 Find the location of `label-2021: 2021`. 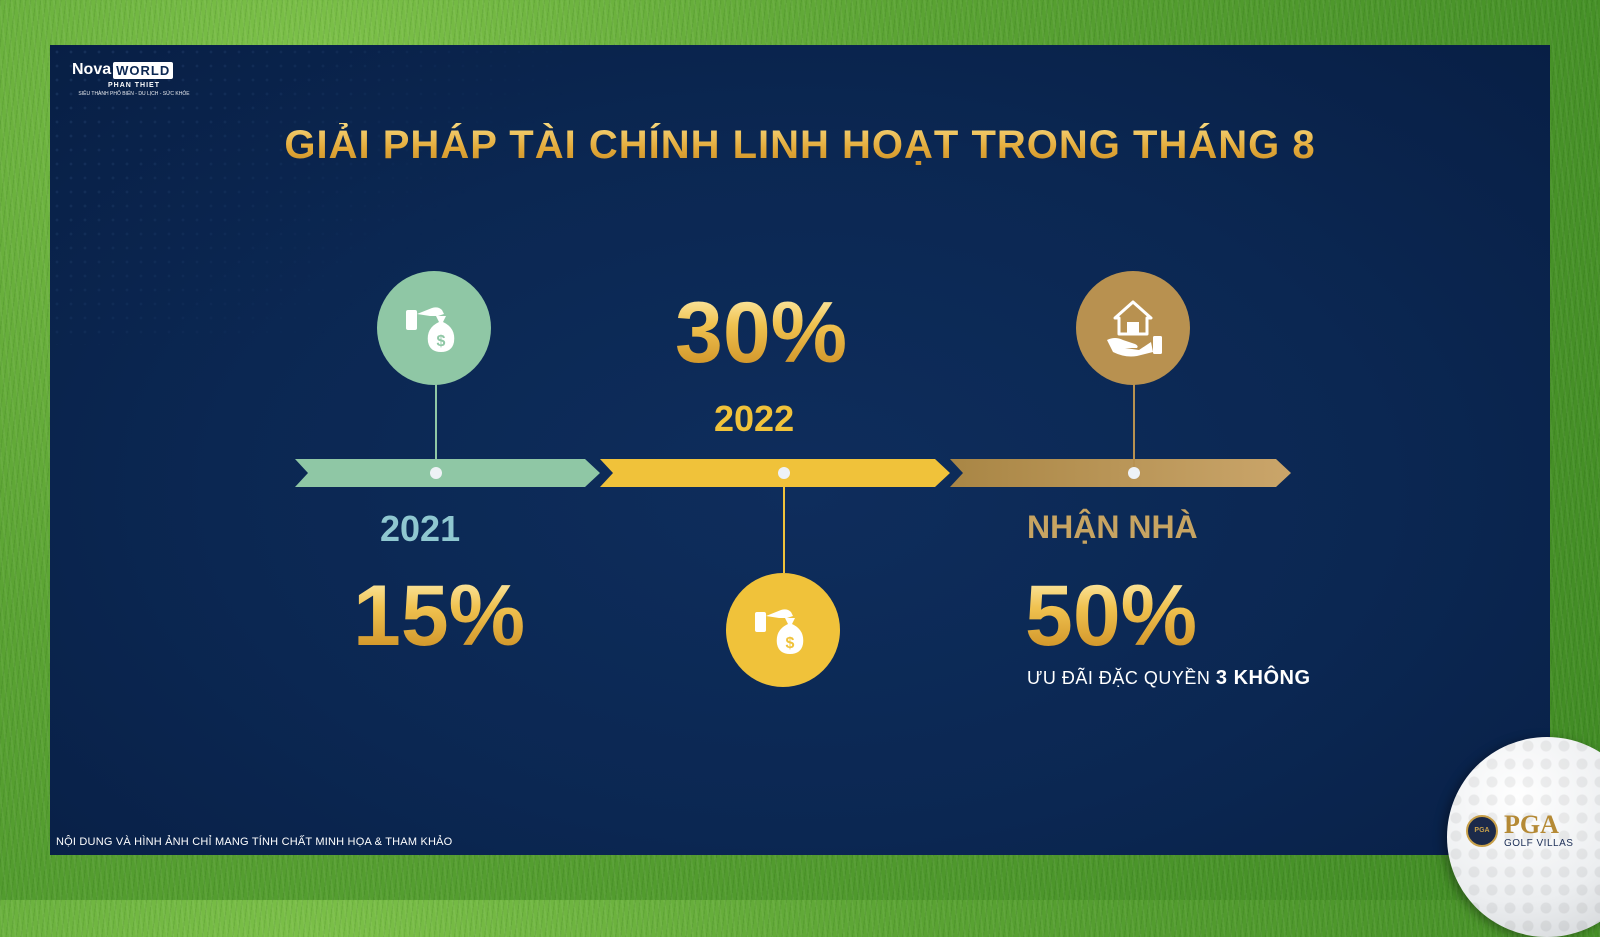

label-2021: 2021 is located at coordinates (420, 528).